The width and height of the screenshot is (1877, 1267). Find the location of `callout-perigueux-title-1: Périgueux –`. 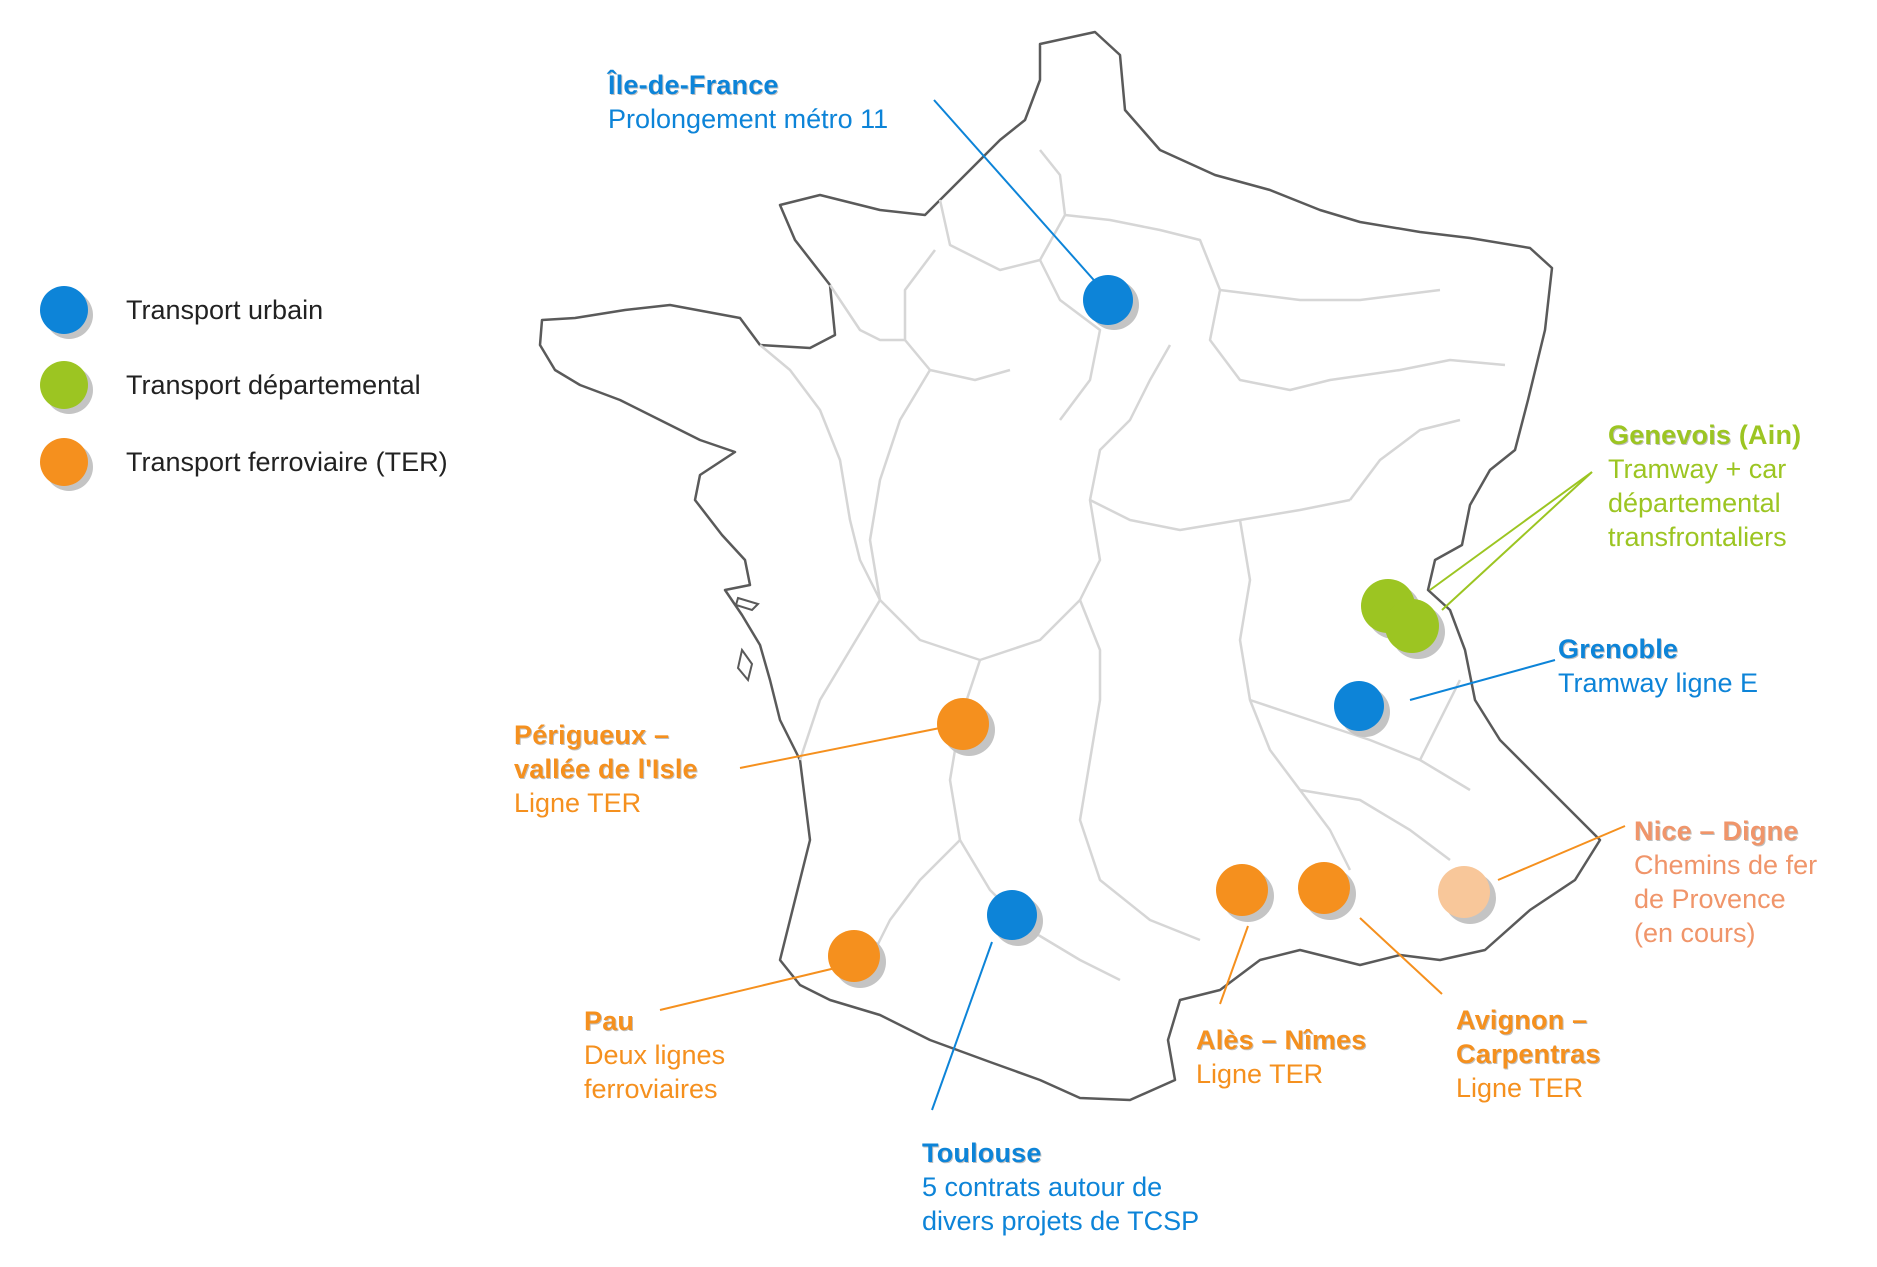

callout-perigueux-title-1: Périgueux – is located at coordinates (592, 735).